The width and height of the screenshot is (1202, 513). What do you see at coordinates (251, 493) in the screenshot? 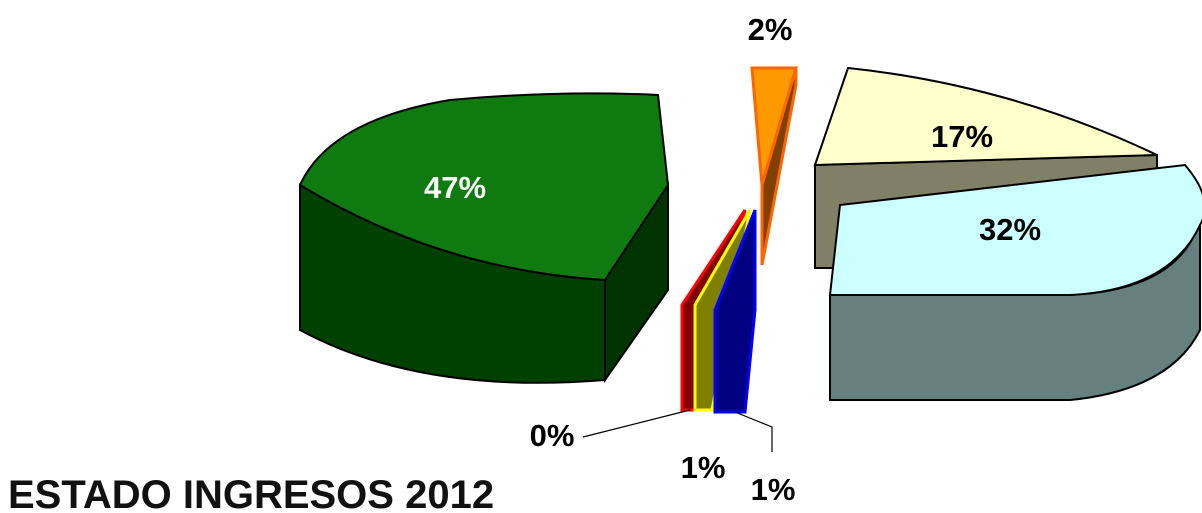
I see `chart-title: ESTADO INGRESOS 2012` at bounding box center [251, 493].